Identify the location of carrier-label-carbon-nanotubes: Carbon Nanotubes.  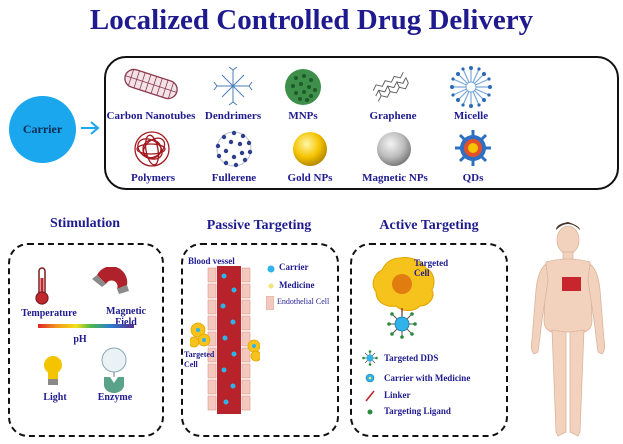
(151, 116).